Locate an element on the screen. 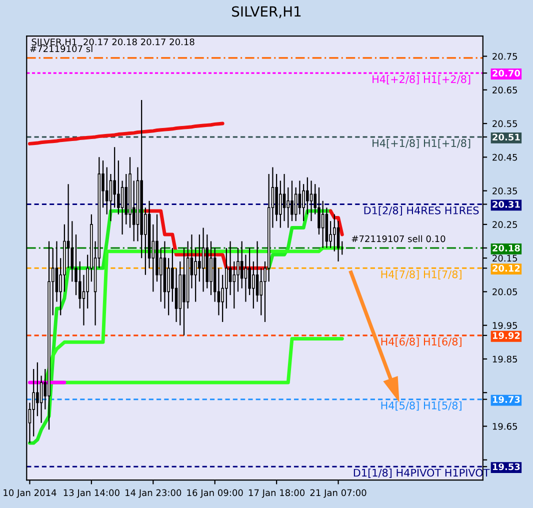 This screenshot has width=533, height=508. chart-subtitle: SILVER,H1 20.17 20.18 20.17 20.18 is located at coordinates (113, 42).